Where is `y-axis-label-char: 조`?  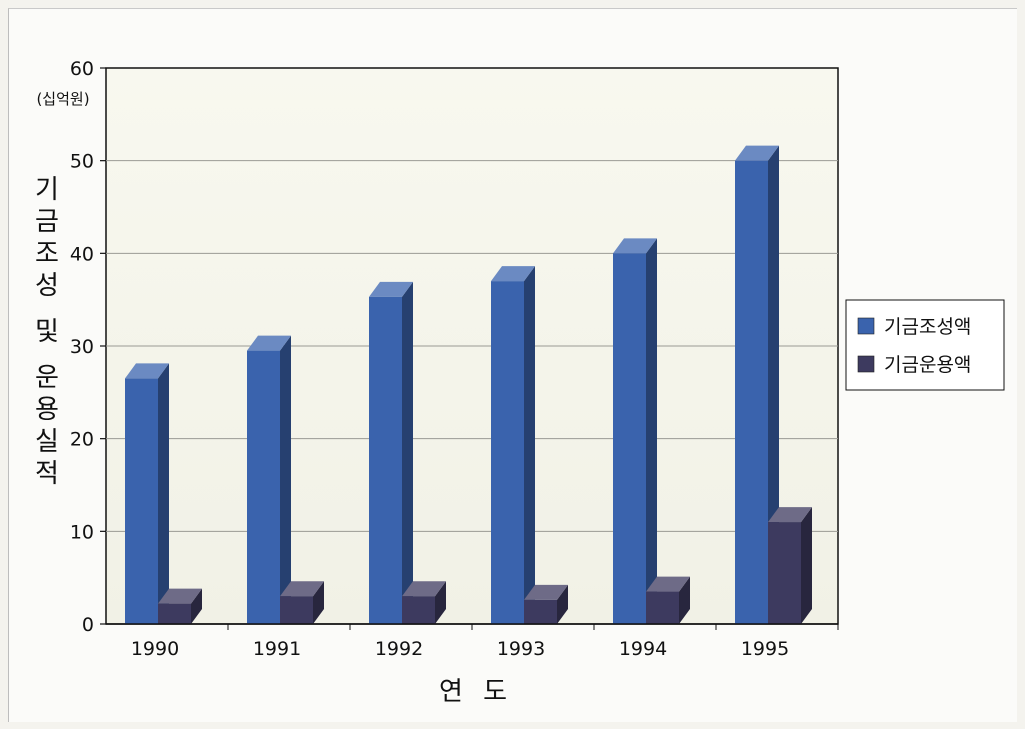 y-axis-label-char: 조 is located at coordinates (47, 254).